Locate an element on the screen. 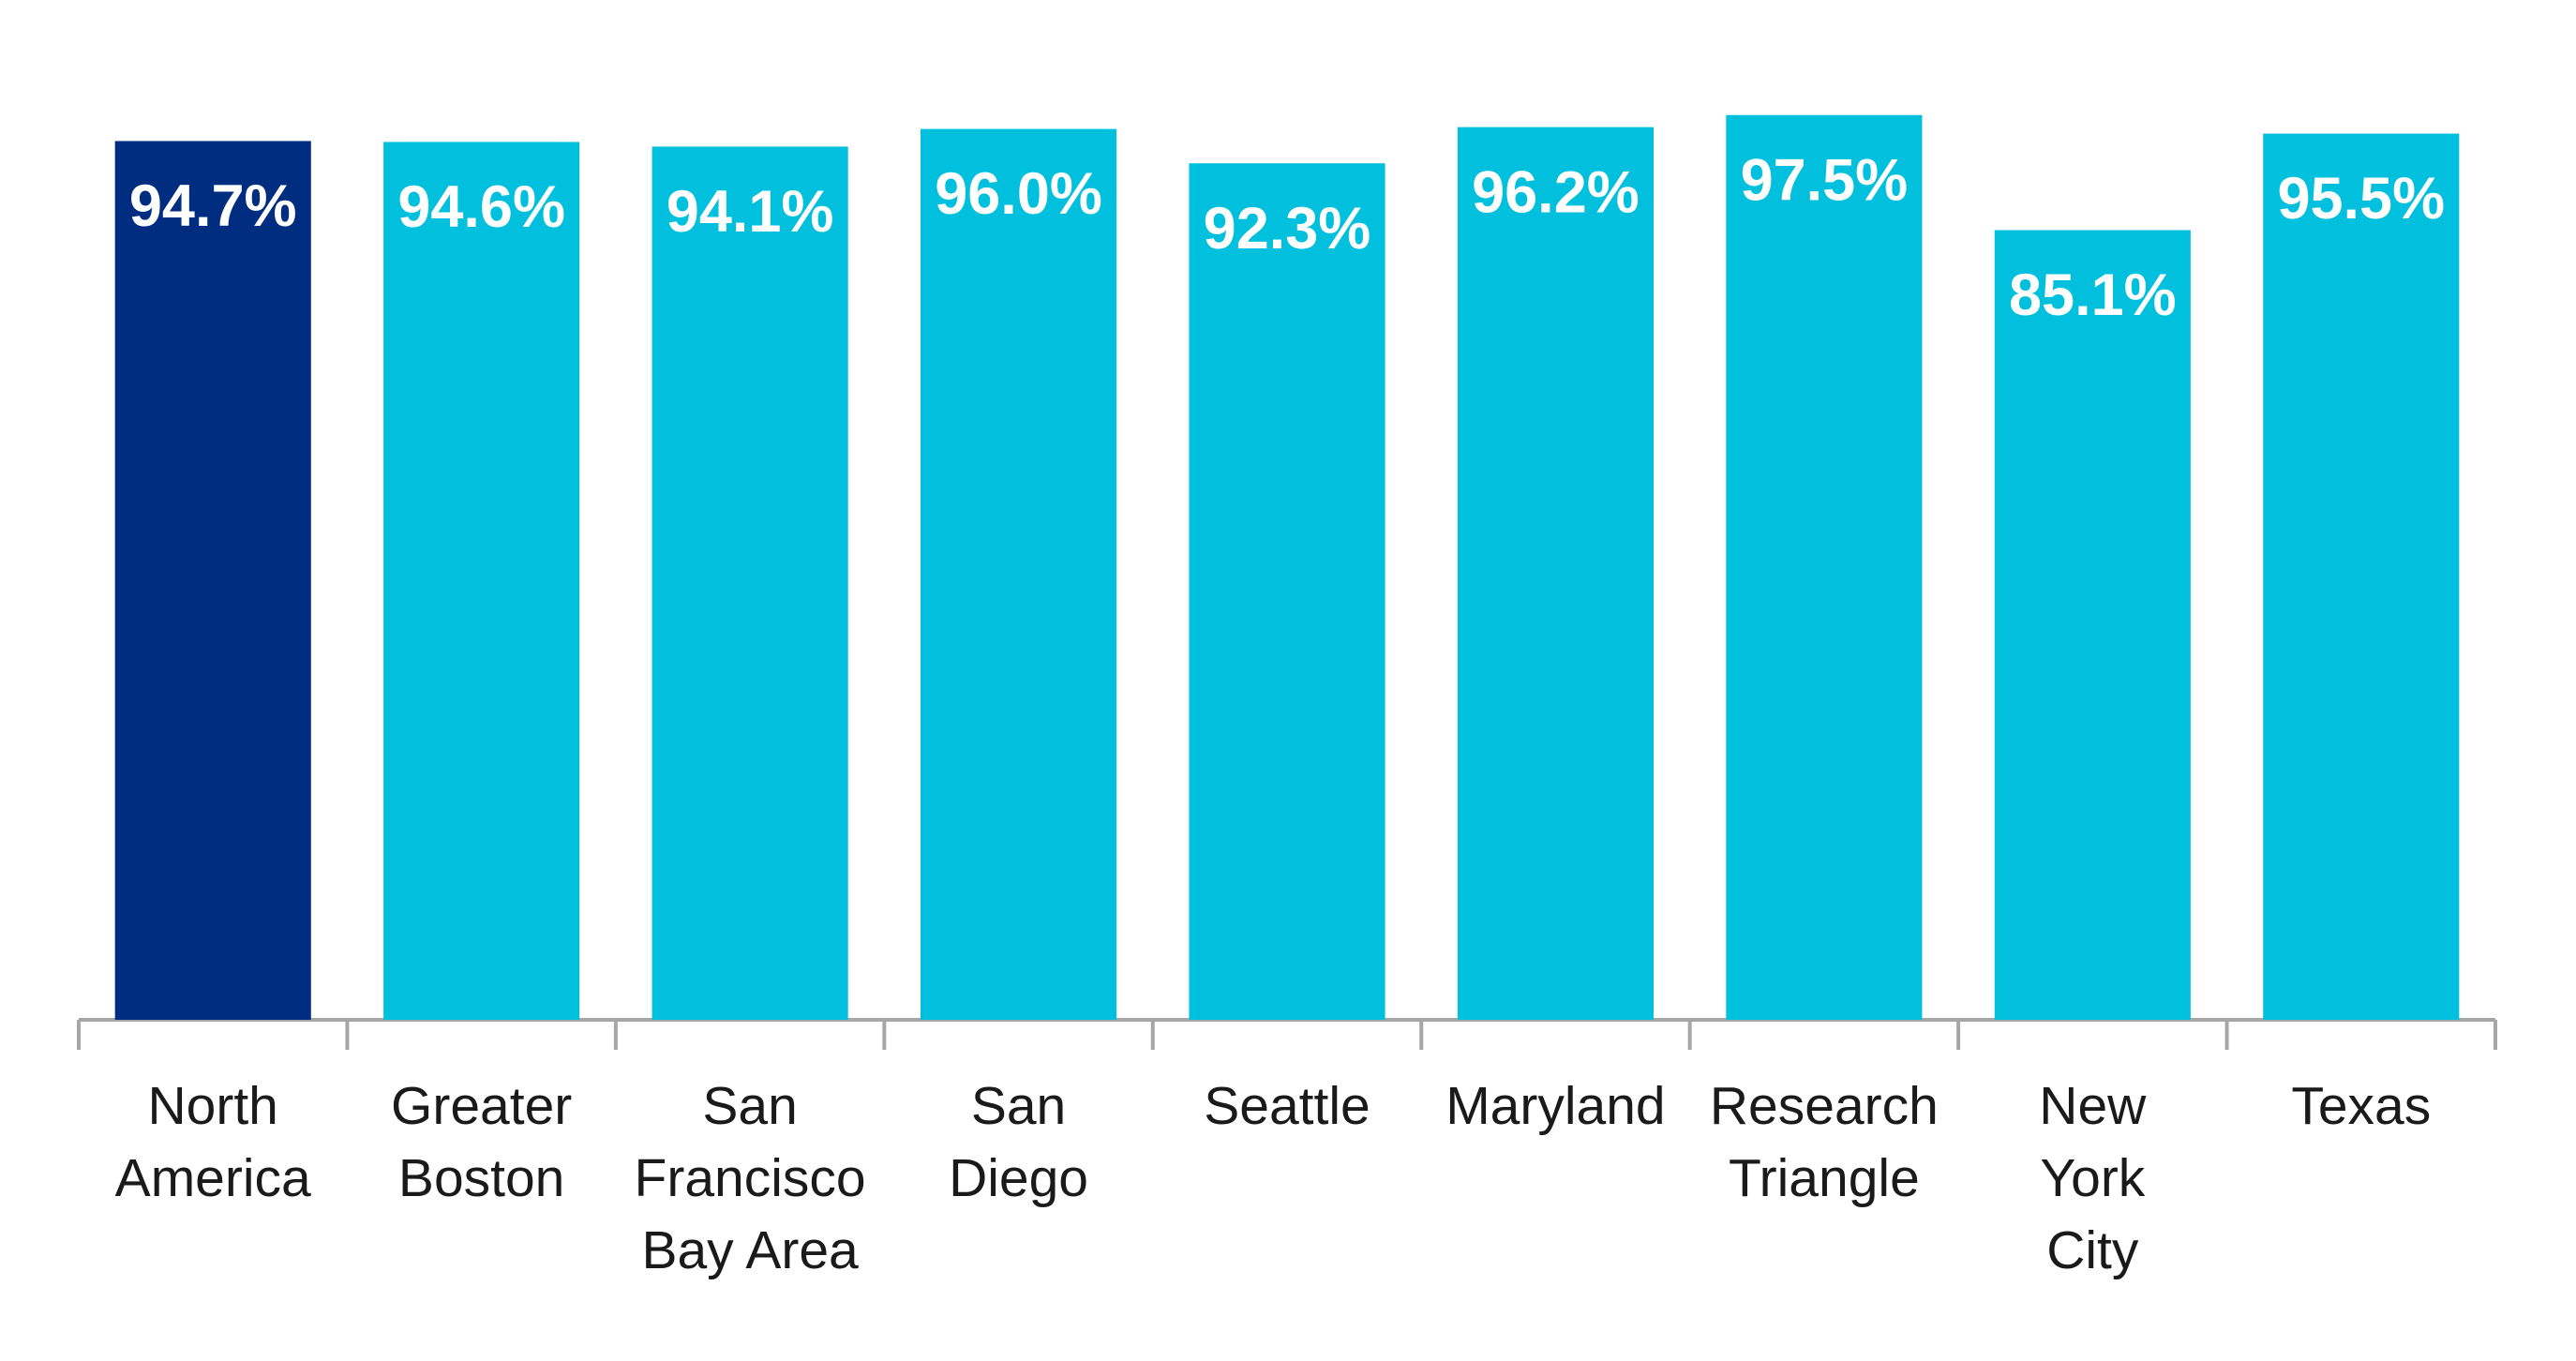 Image resolution: width=2576 pixels, height=1361 pixels. value-label: 85.1% is located at coordinates (2093, 295).